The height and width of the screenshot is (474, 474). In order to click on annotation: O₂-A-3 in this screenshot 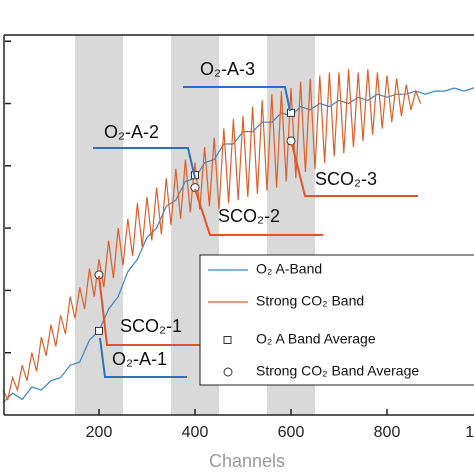, I will do `click(227, 69)`.